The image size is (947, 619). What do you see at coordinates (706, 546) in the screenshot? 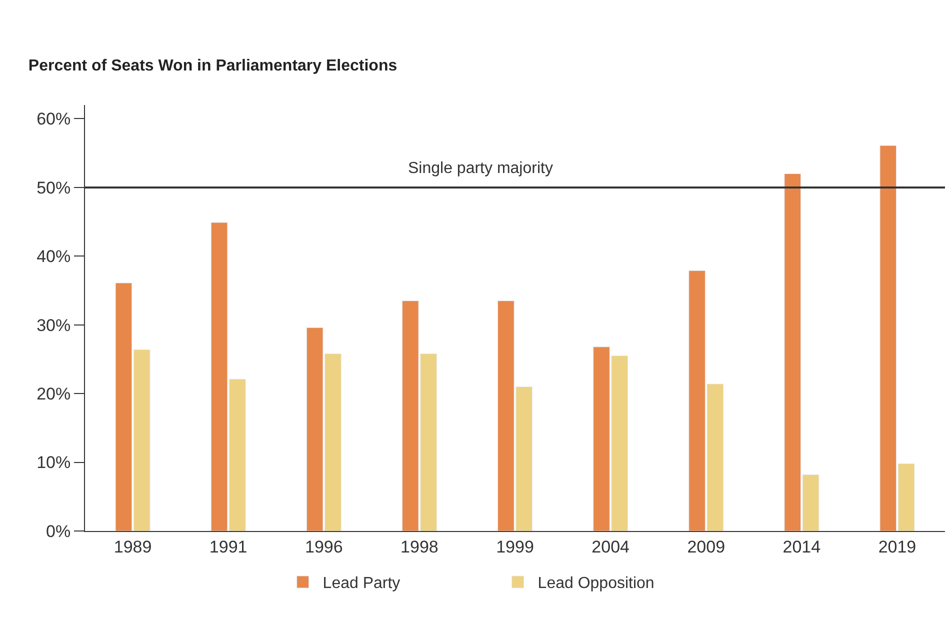
I see `x-tick-label: 2009` at bounding box center [706, 546].